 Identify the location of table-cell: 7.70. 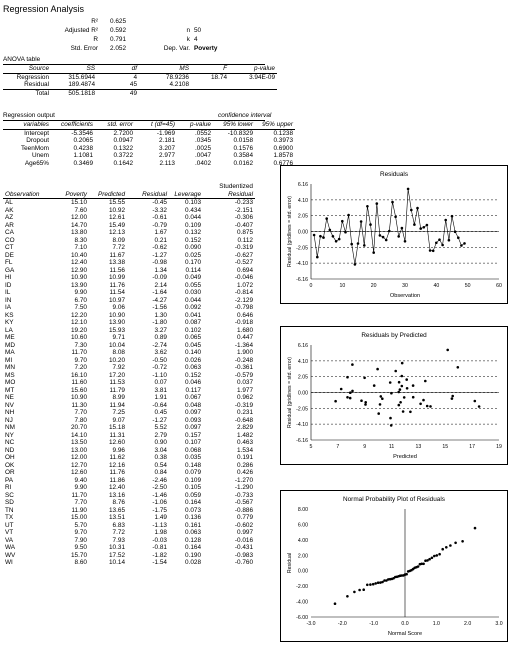
(80, 412).